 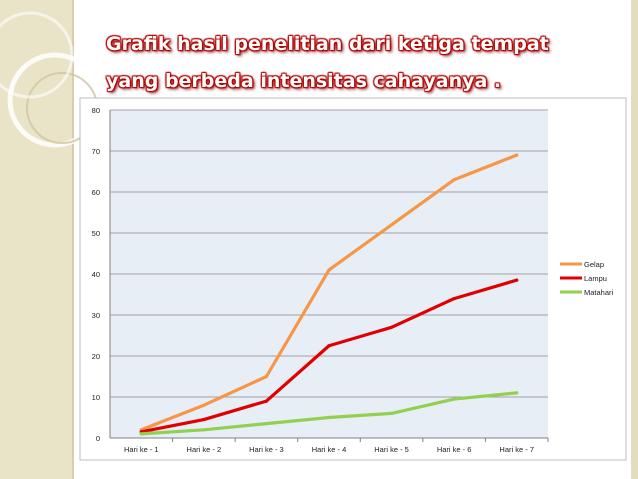 What do you see at coordinates (96, 274) in the screenshot?
I see `y-tick-label-40: 40` at bounding box center [96, 274].